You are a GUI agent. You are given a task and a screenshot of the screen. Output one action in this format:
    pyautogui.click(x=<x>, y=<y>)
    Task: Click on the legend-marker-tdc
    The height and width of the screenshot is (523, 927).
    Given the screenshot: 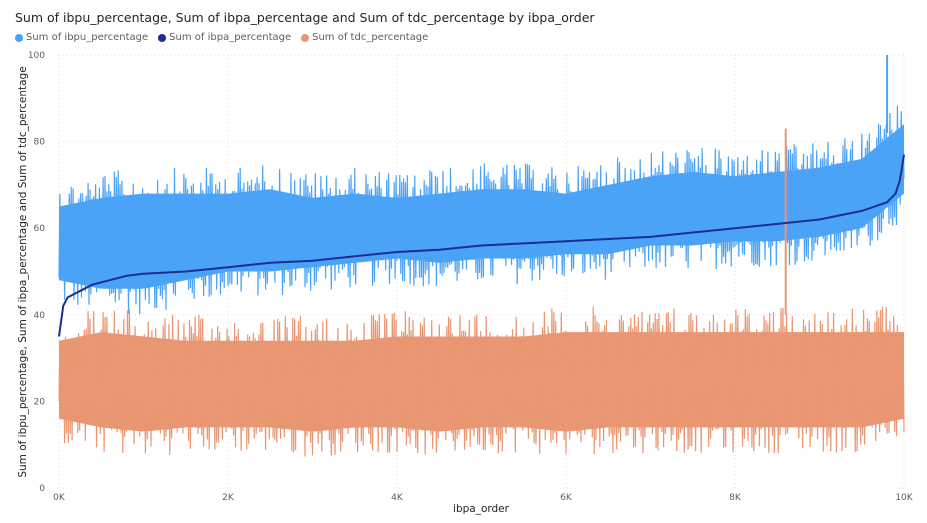 What is the action you would take?
    pyautogui.click(x=305, y=37)
    